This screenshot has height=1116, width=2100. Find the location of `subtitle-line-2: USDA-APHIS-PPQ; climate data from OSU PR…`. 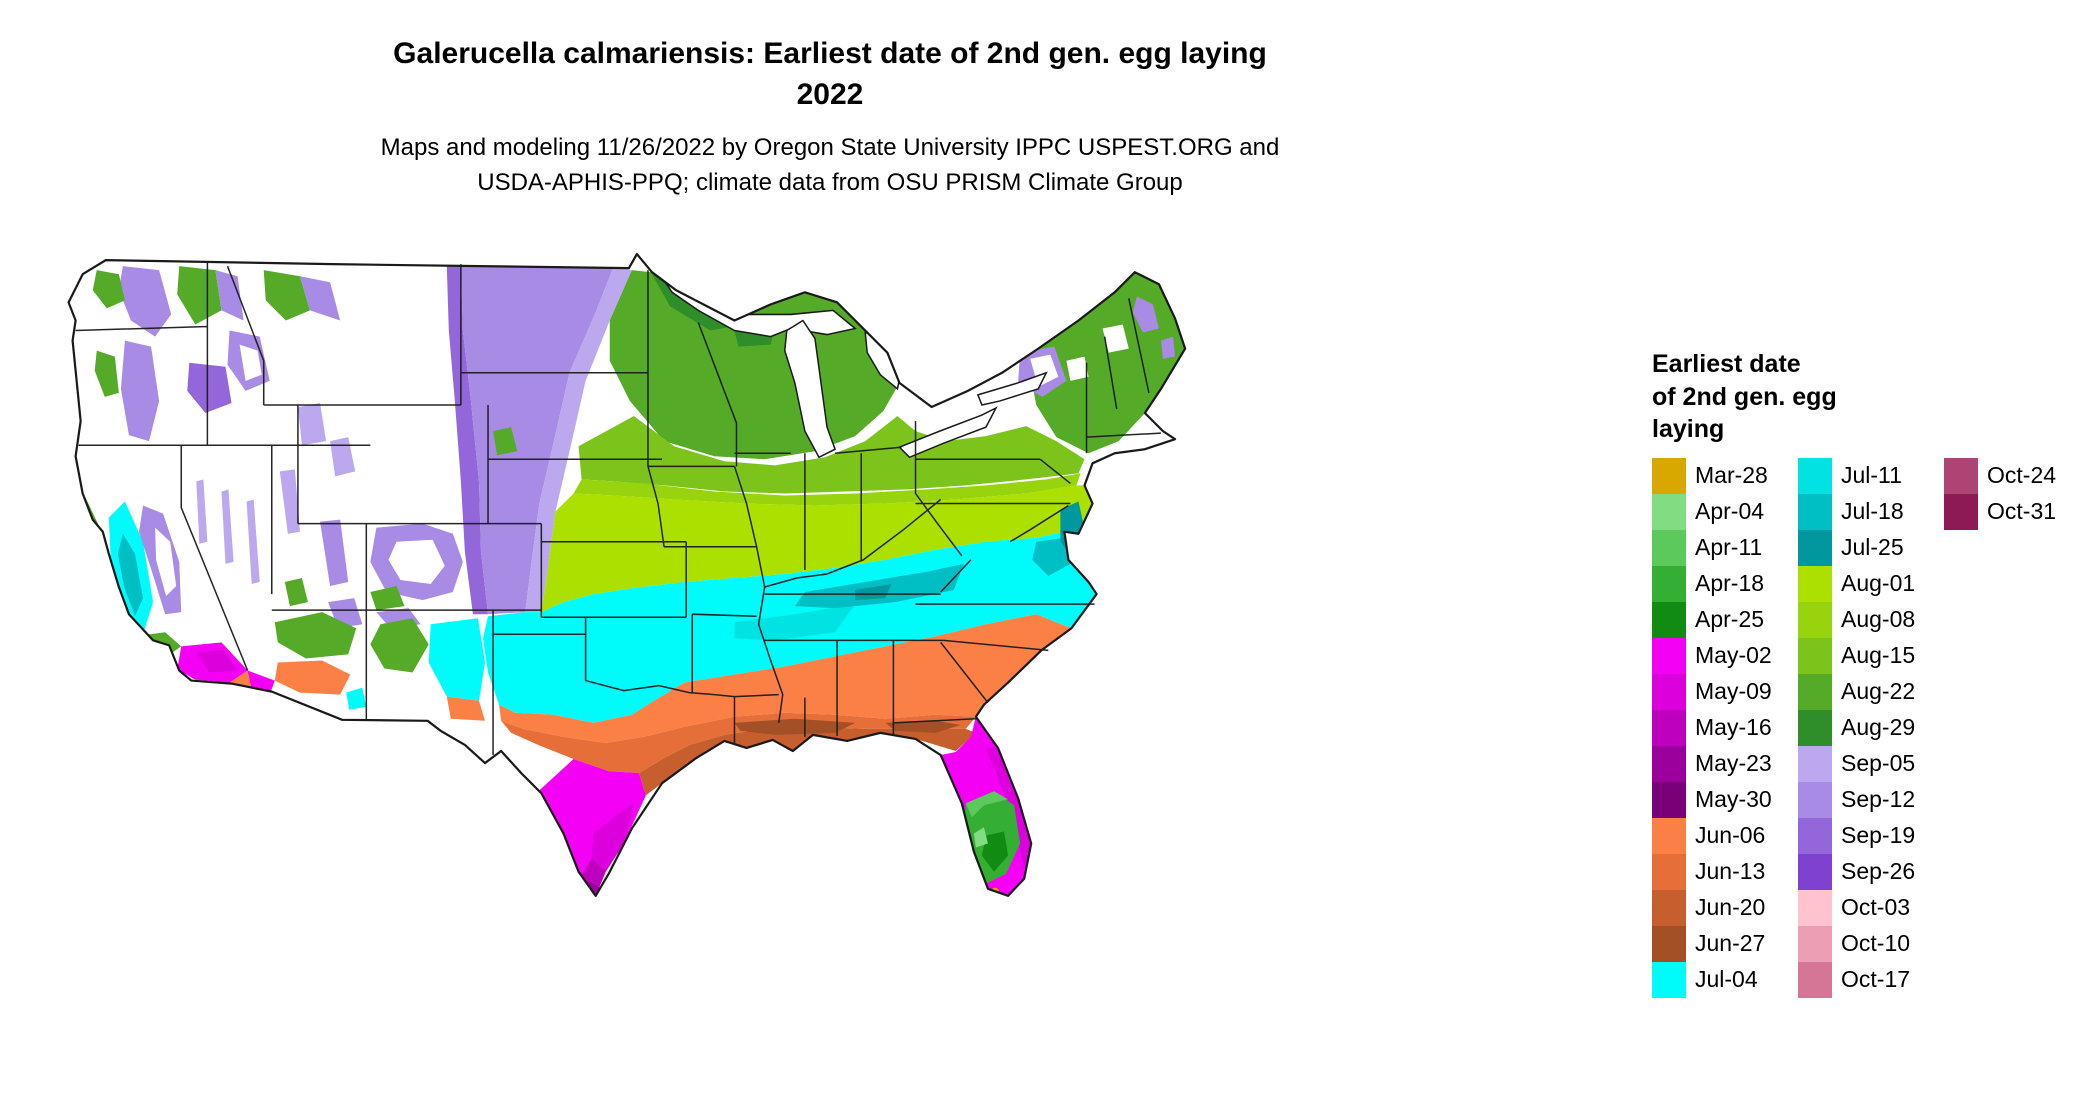

subtitle-line-2: USDA-APHIS-PPQ; climate data from OSU PR… is located at coordinates (830, 182).